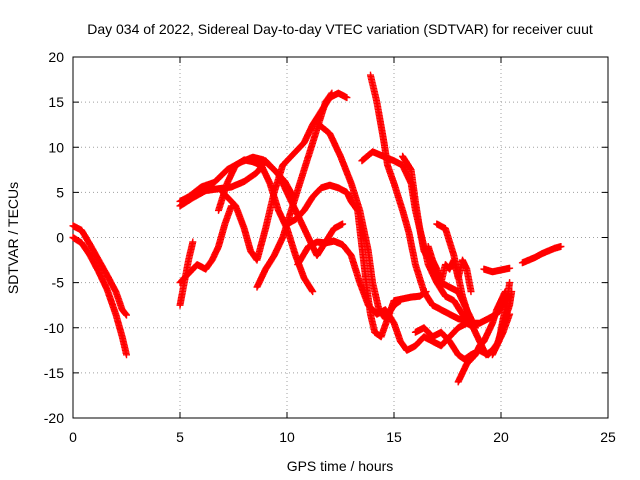 This screenshot has height=480, width=640. Describe the element at coordinates (60, 238) in the screenshot. I see `y-tick-label: 0` at that location.